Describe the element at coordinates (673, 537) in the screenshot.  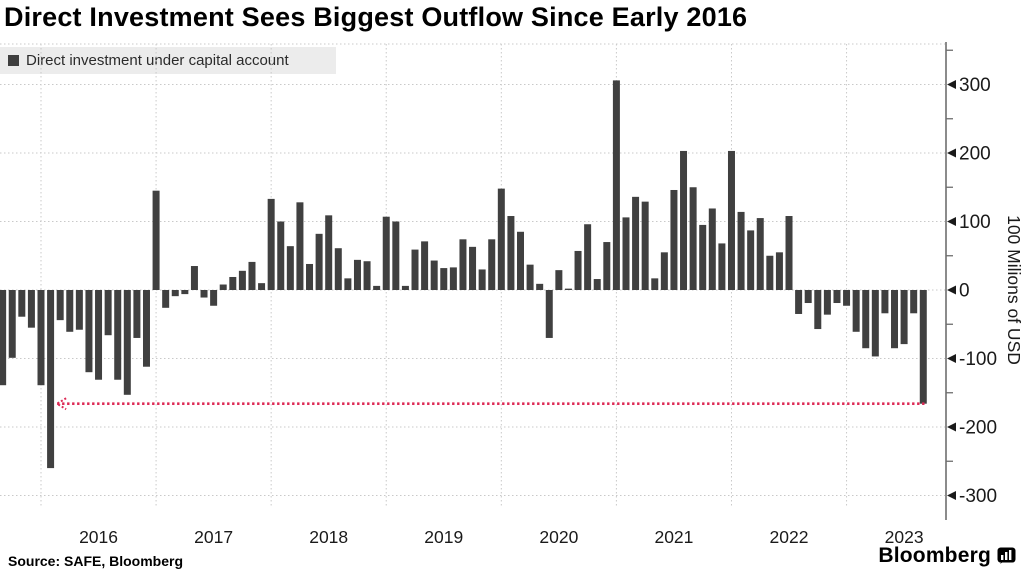
I see `year-label-2021: 2021` at that location.